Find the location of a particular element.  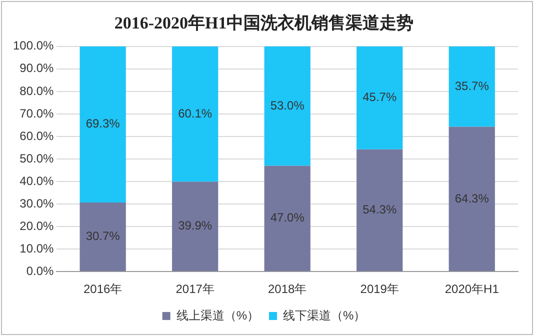

x-tick-label: 2016年 is located at coordinates (102, 289).